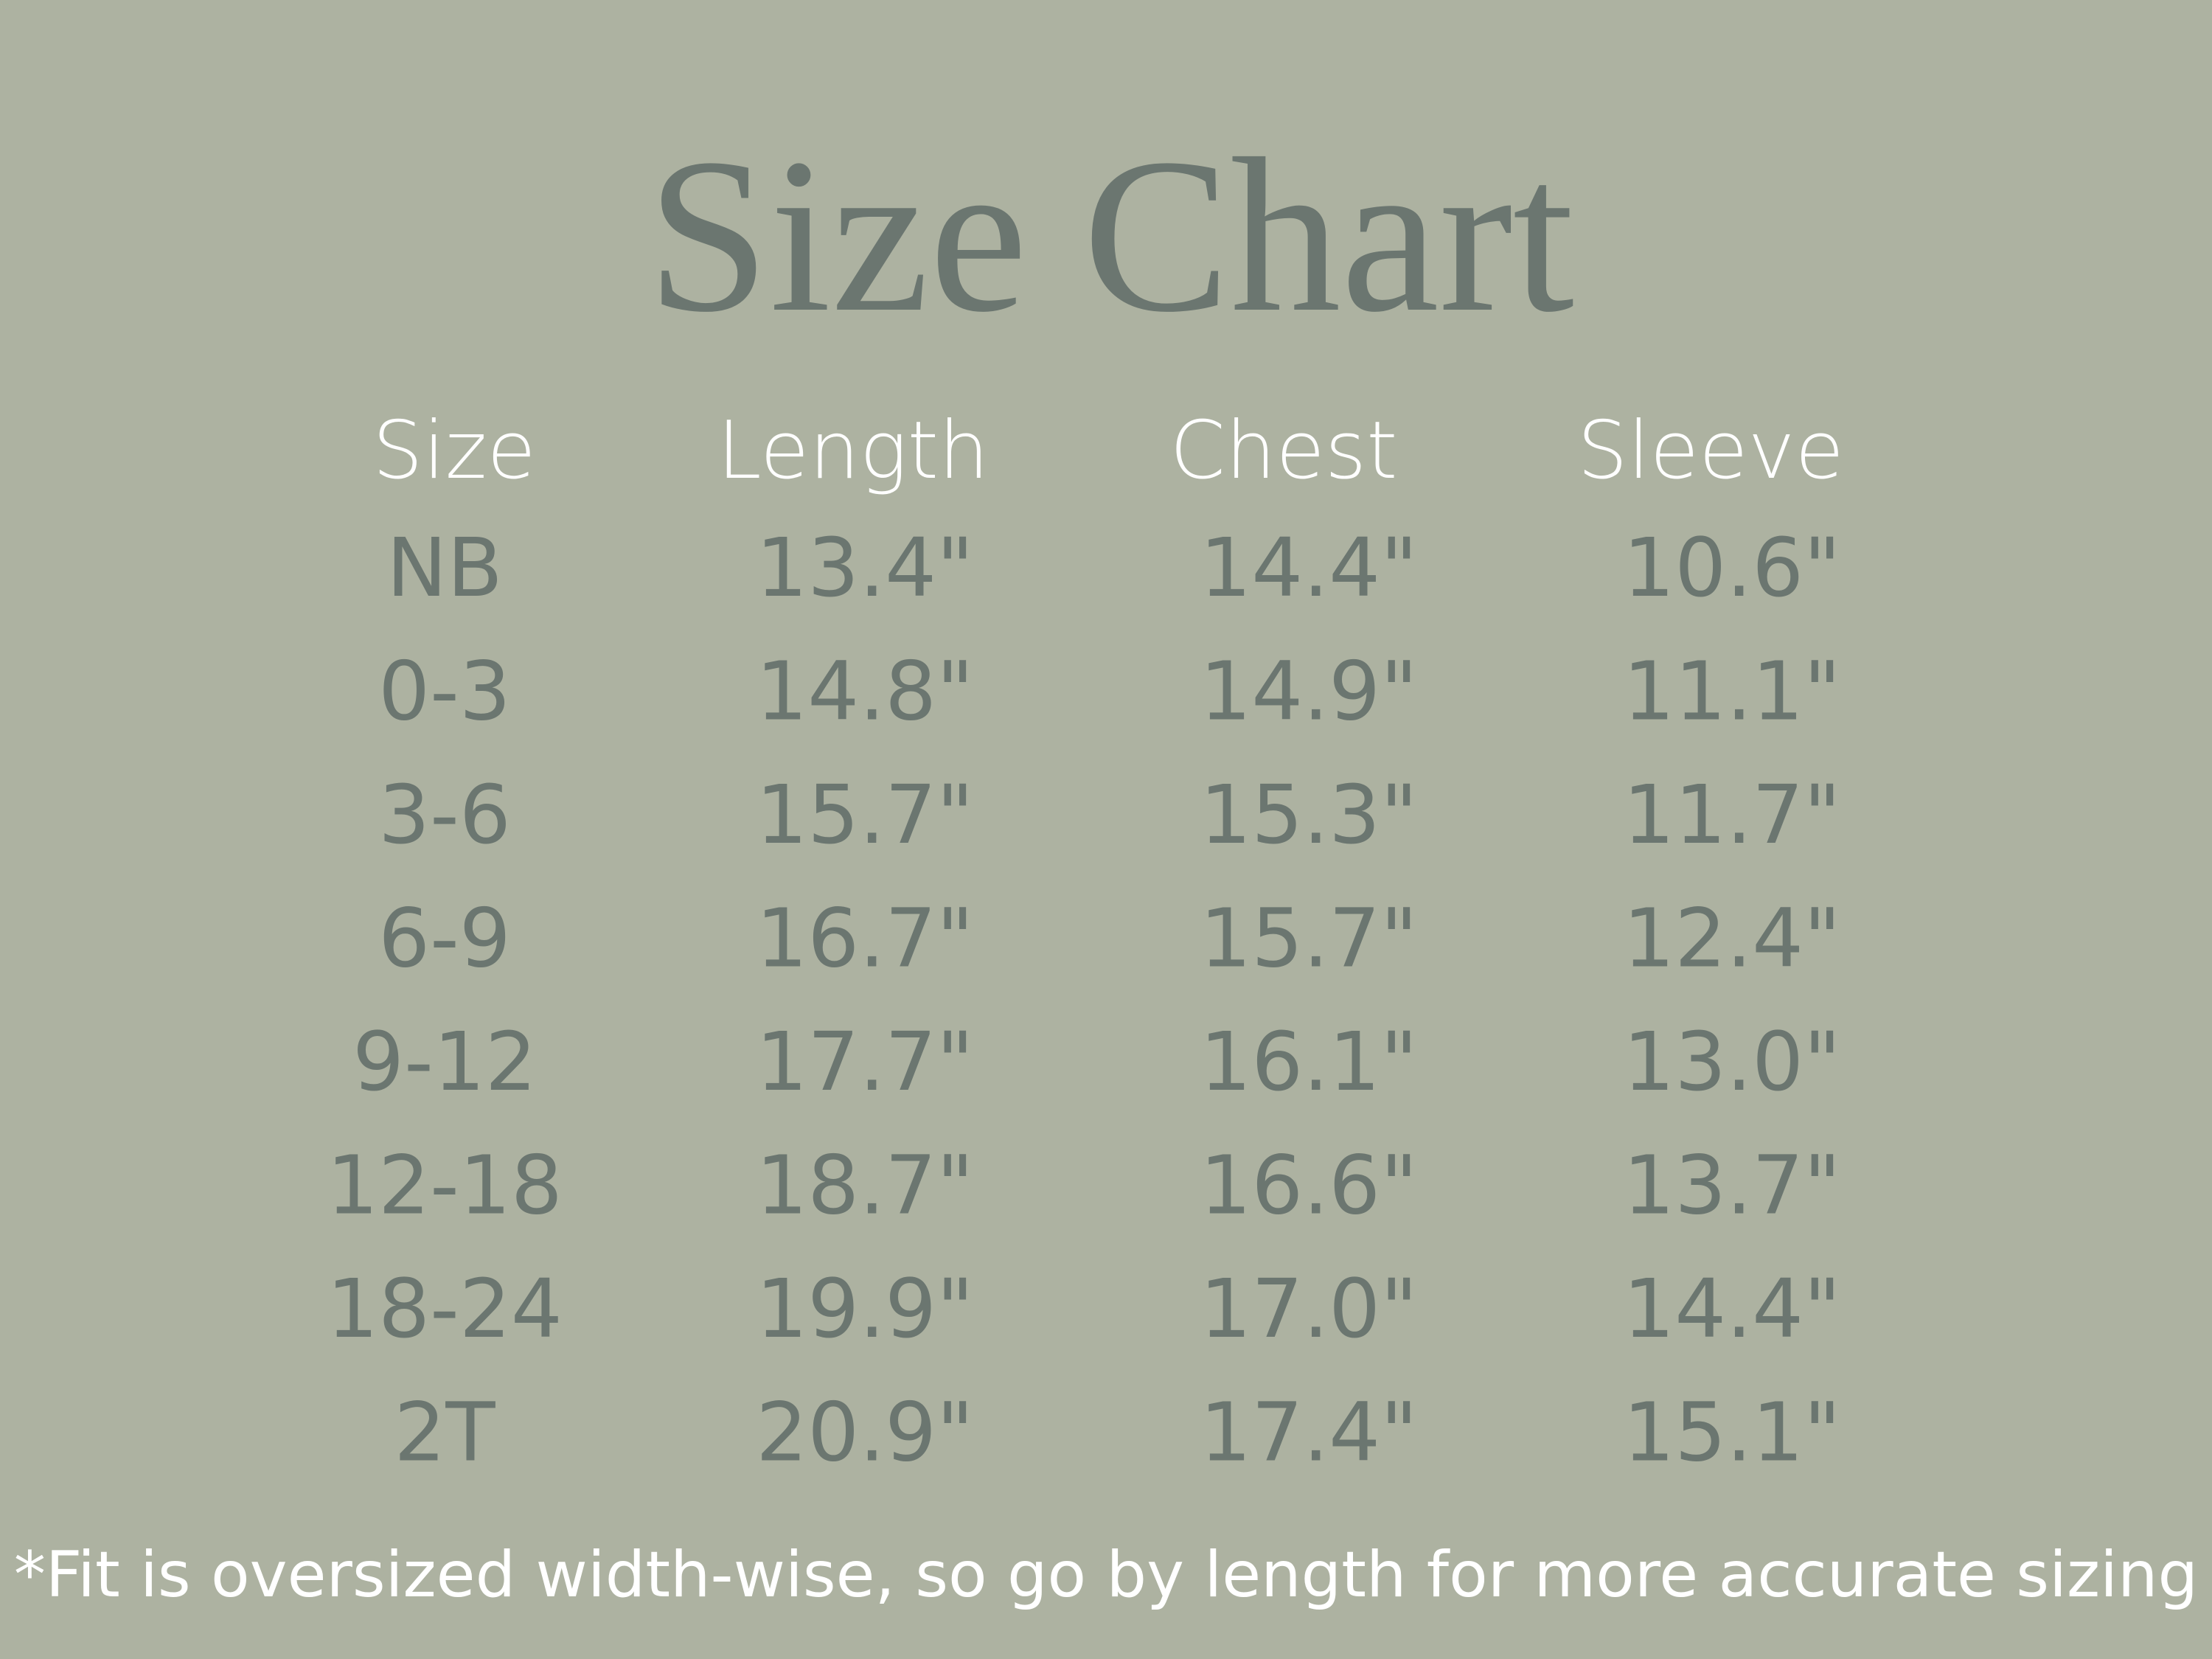 The image size is (2212, 1659). I want to click on measurement: 15.1", so click(1732, 1432).